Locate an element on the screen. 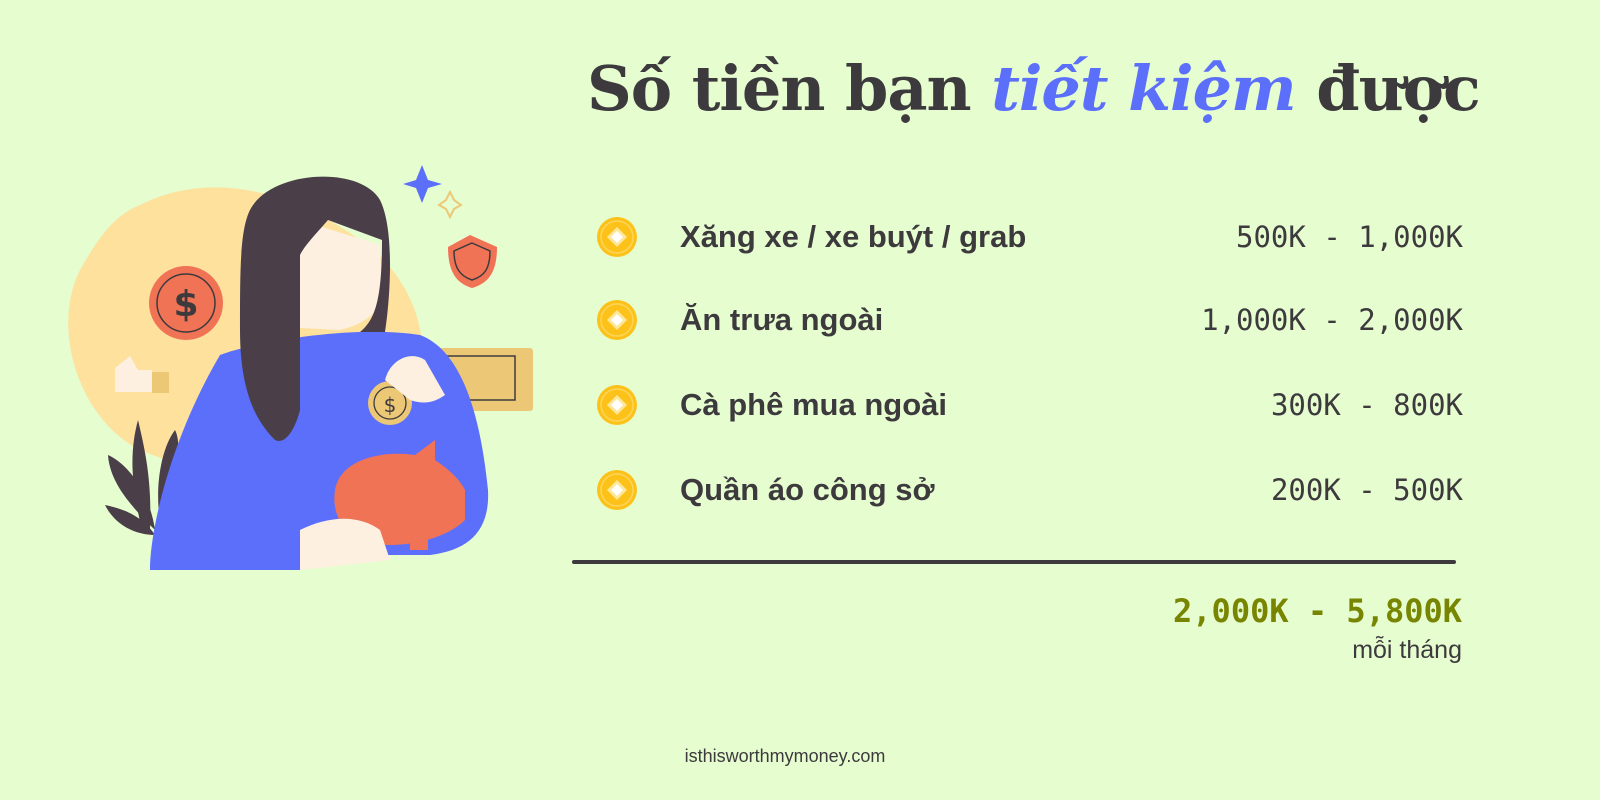 The image size is (1600, 800). total-period: mỗi tháng is located at coordinates (1407, 650).